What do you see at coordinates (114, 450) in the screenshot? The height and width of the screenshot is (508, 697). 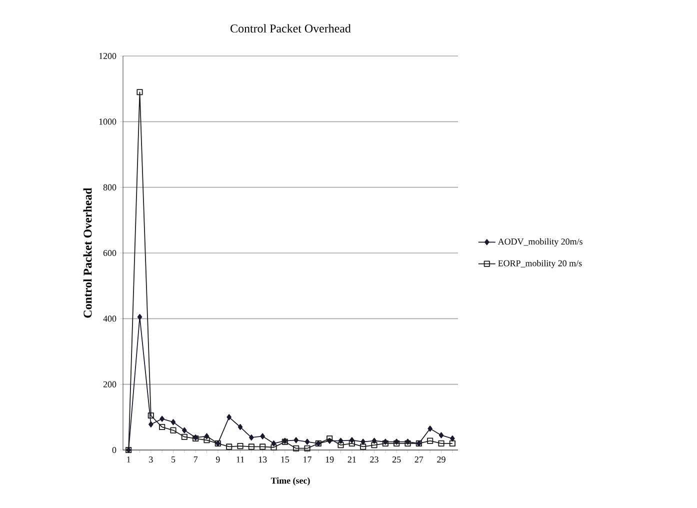 I see `y-tick-label: 0` at bounding box center [114, 450].